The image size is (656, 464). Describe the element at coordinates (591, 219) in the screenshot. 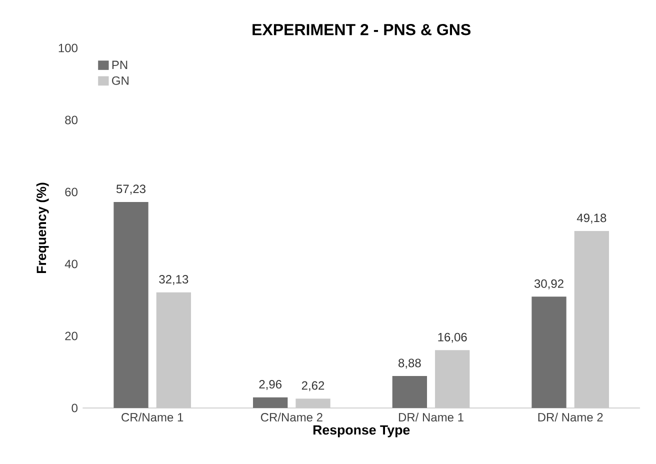

I see `data-label: 49,18` at that location.